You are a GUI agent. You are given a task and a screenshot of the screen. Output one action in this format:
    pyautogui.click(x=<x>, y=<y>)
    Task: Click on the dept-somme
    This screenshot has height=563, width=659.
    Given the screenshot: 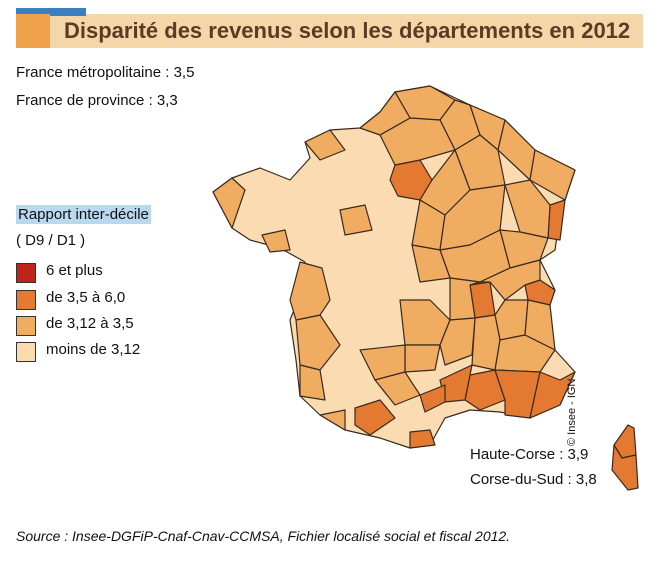 What is the action you would take?
    pyautogui.click(x=385, y=113)
    